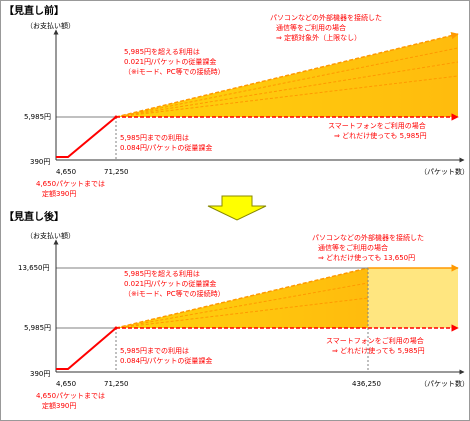  Describe the element at coordinates (237, 208) in the screenshot. I see `transition-arrow` at that location.